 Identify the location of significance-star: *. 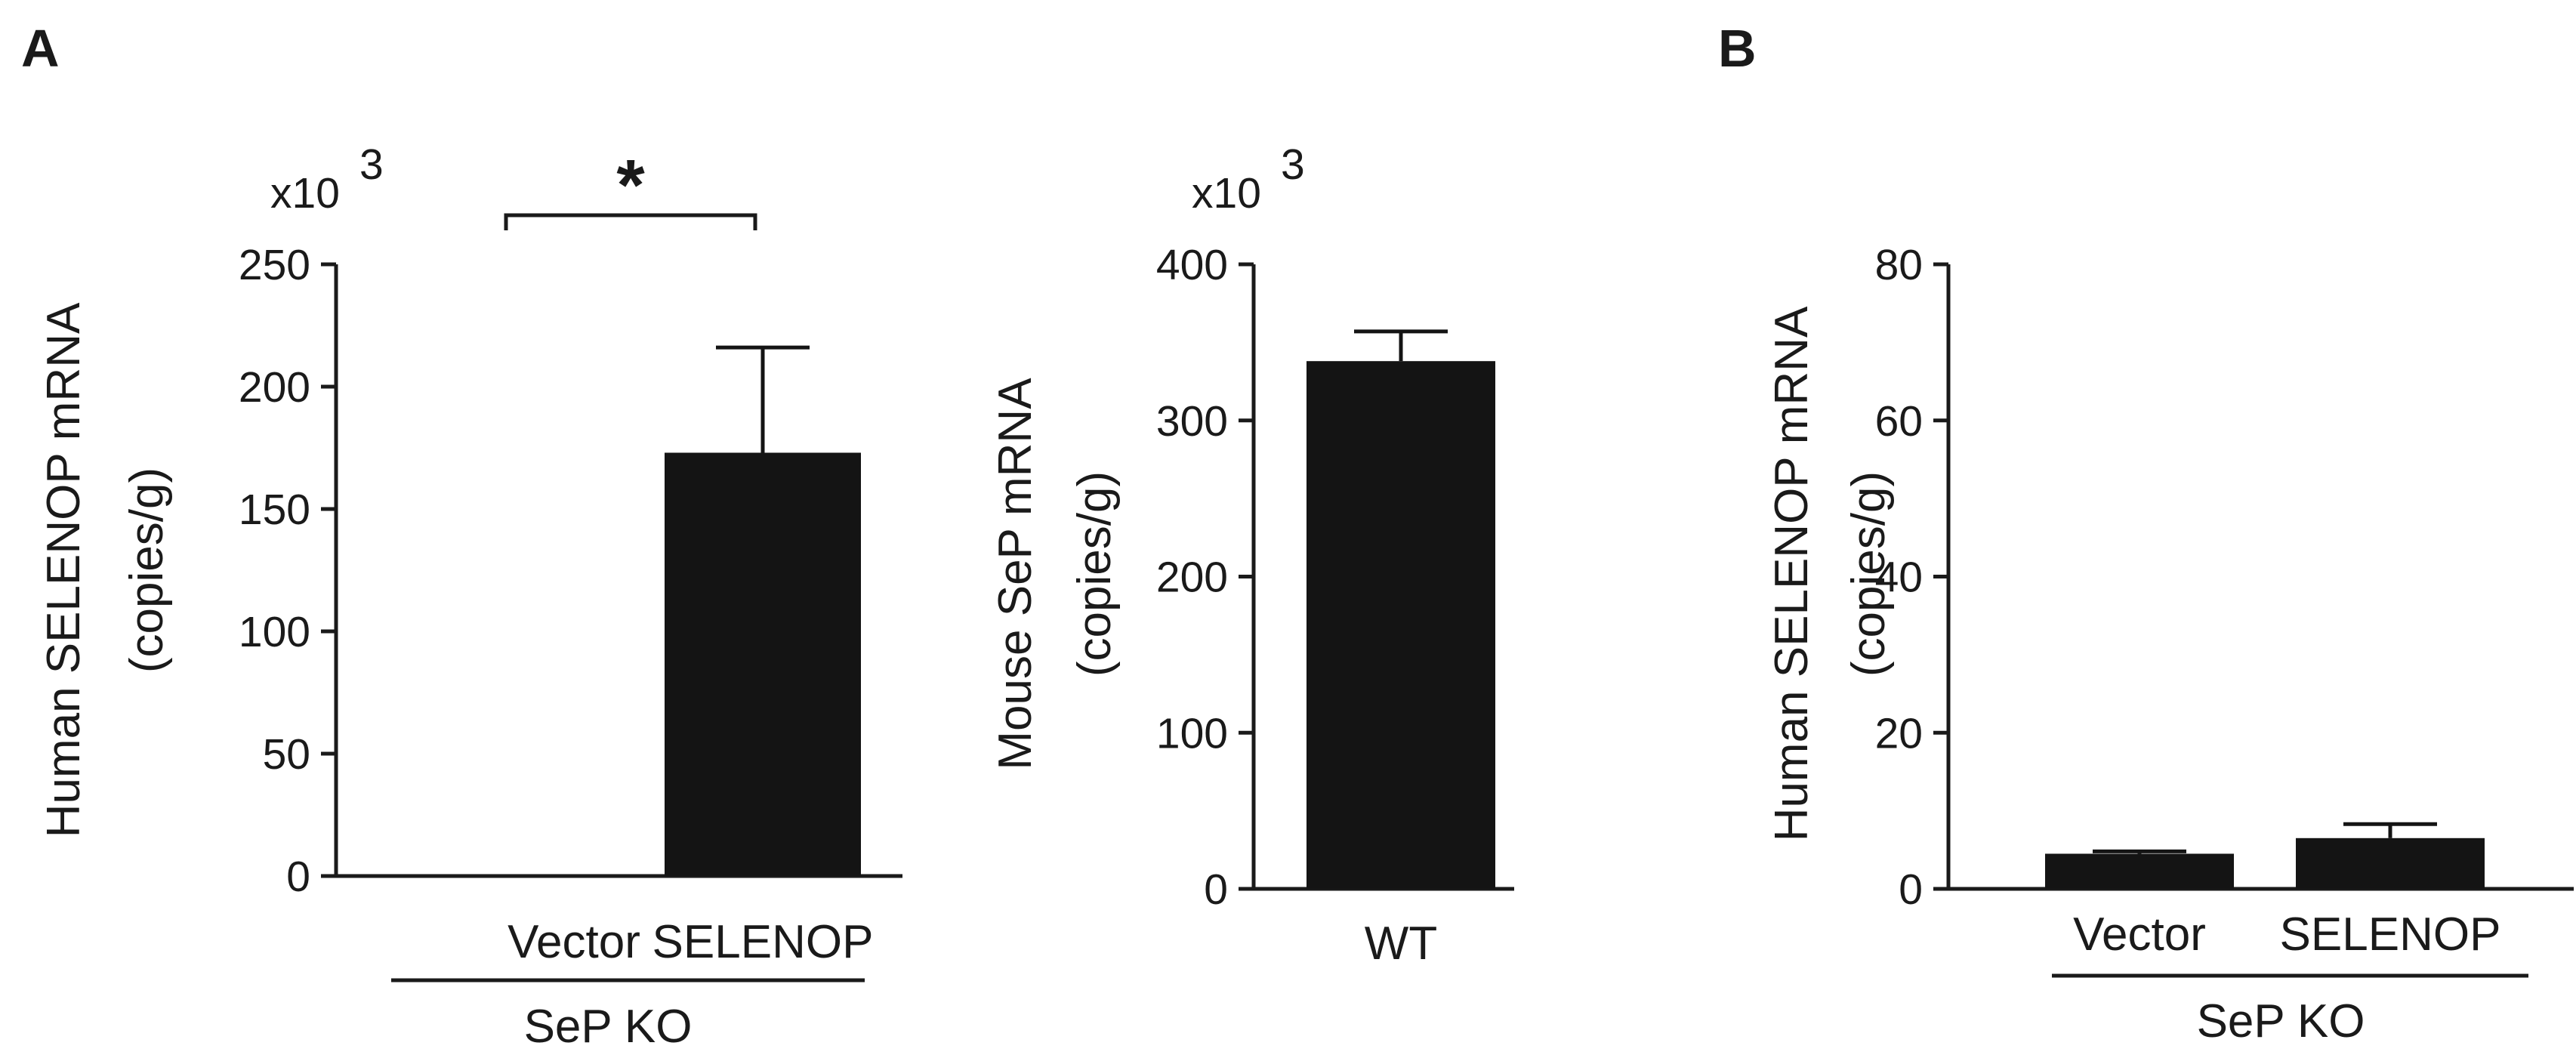
(630, 186).